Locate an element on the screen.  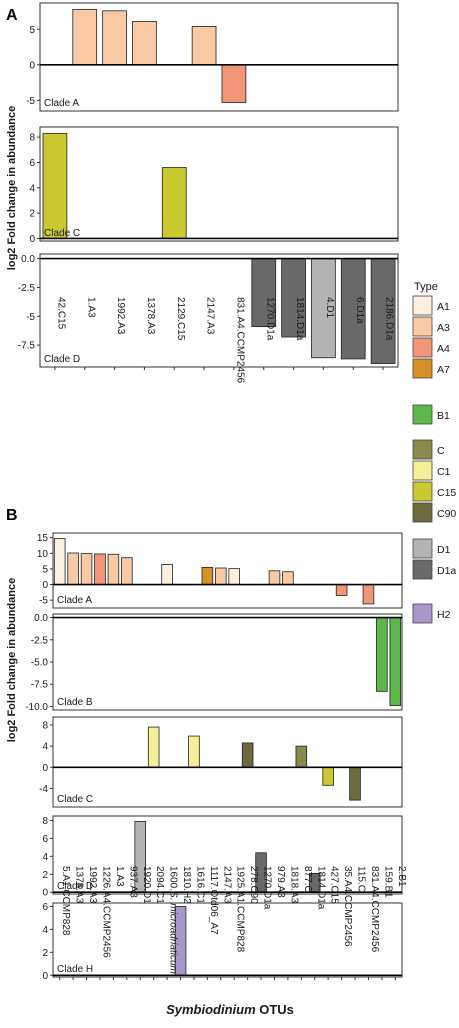
bar-979-A3 is located at coordinates (274, 577).